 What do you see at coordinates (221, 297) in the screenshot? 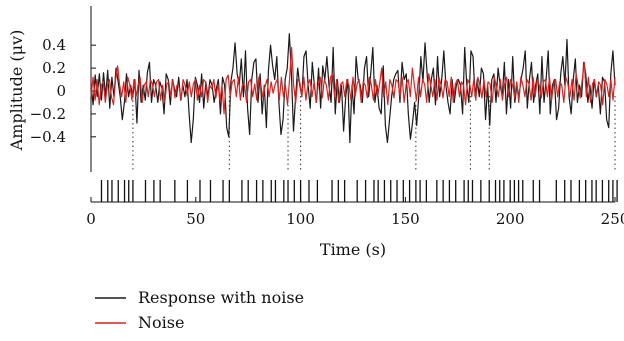
I see `legend-label: Response with noise` at bounding box center [221, 297].